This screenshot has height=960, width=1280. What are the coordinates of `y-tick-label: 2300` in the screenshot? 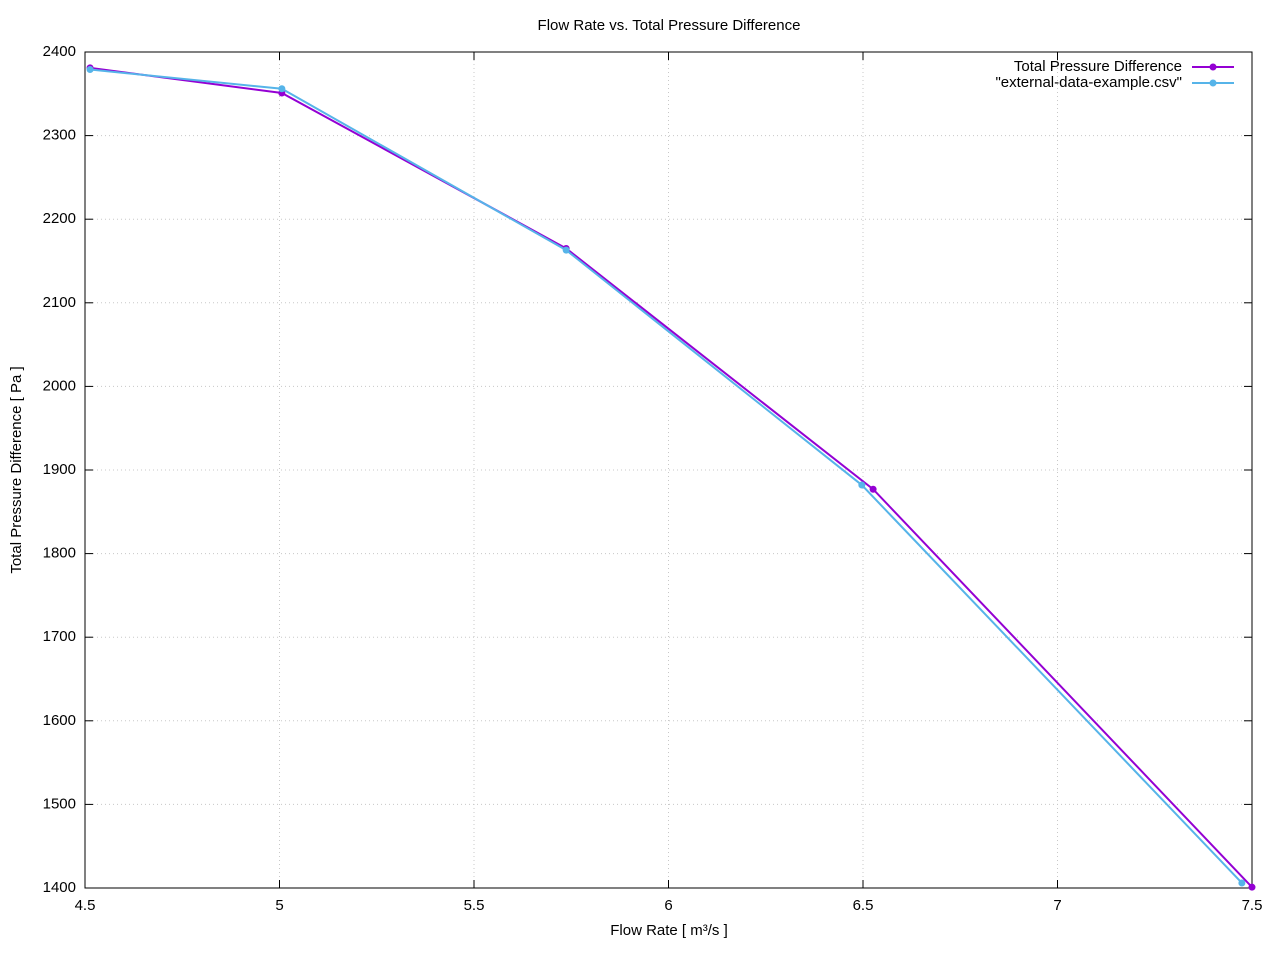 It's located at (59, 135).